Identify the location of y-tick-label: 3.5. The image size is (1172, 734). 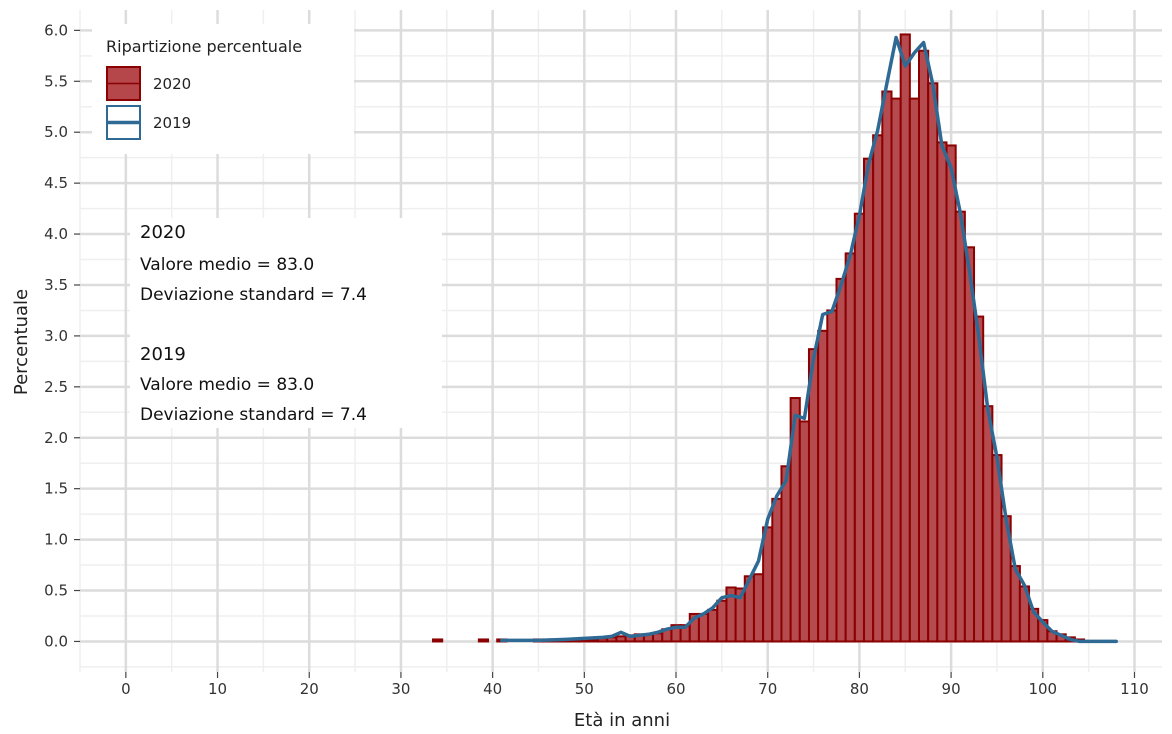
(56, 285).